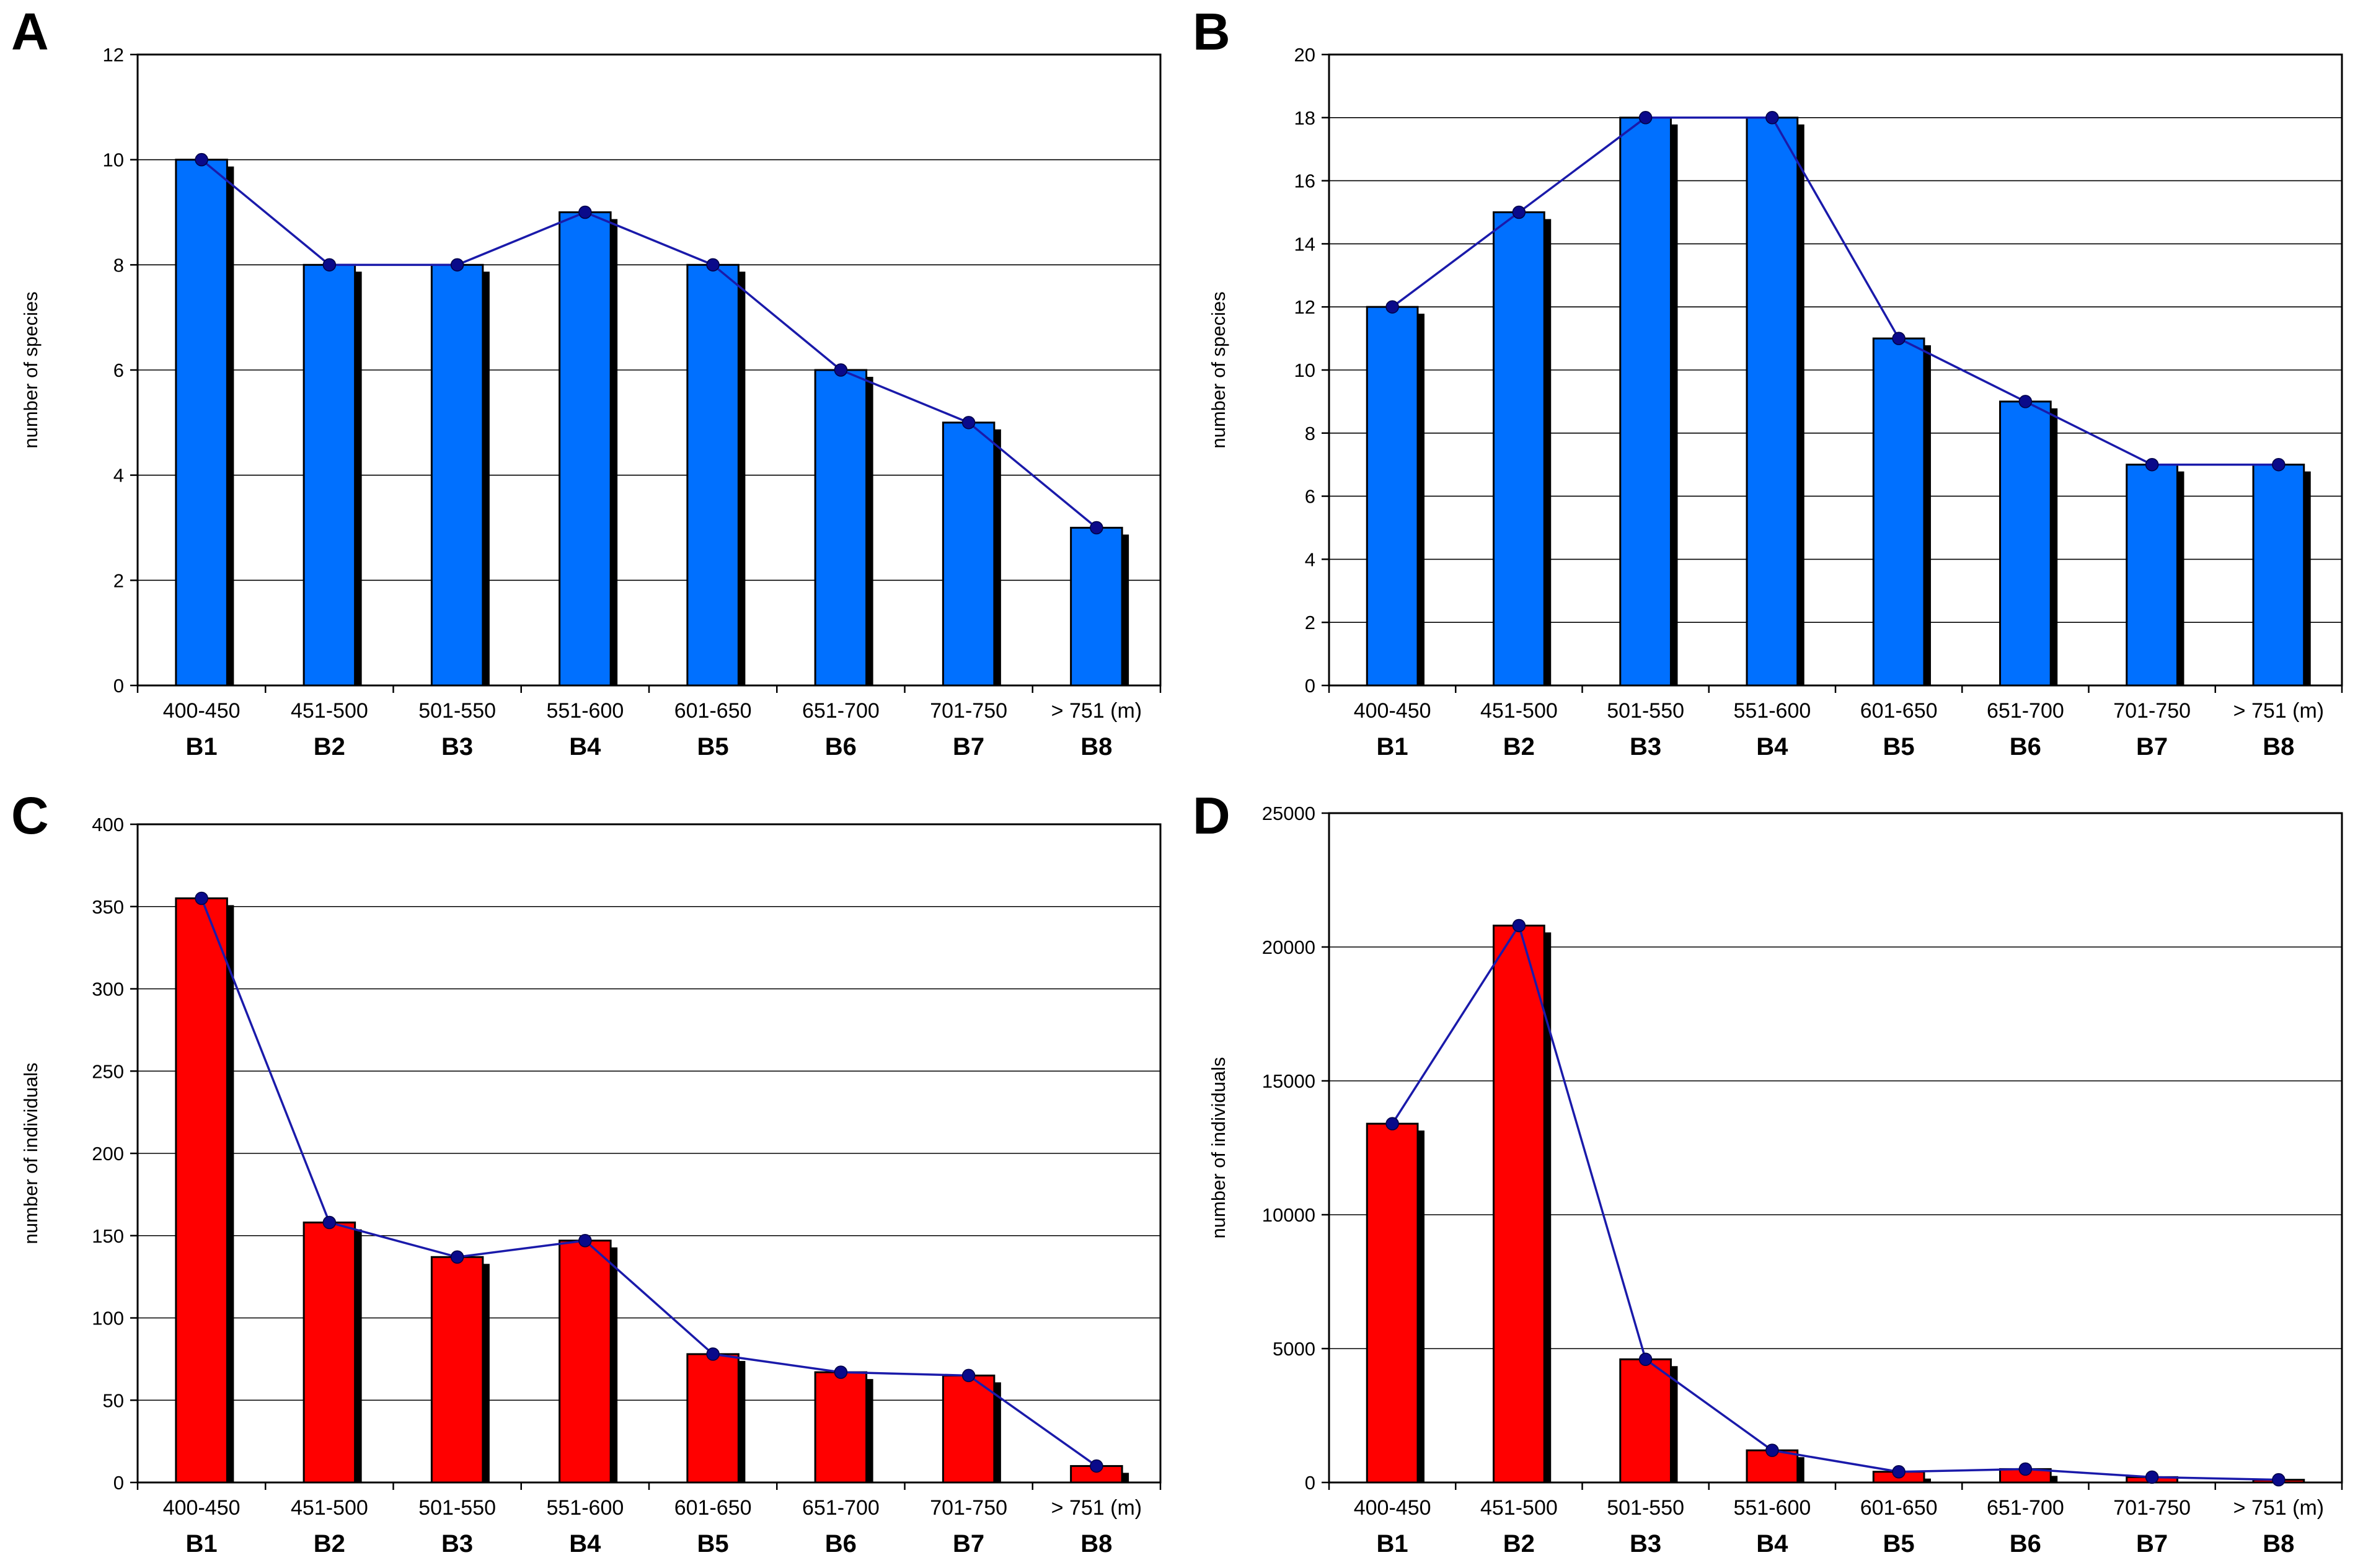  What do you see at coordinates (1304, 307) in the screenshot?
I see `y-tick-label: 12` at bounding box center [1304, 307].